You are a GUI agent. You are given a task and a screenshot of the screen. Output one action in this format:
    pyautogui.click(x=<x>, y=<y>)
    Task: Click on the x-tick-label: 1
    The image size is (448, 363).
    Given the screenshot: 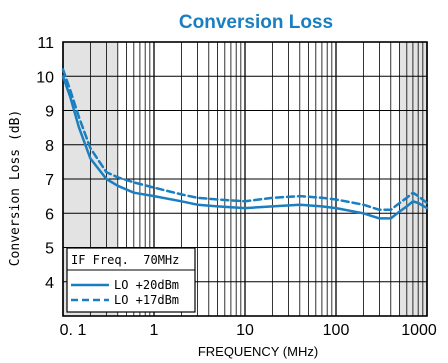 What is the action you would take?
    pyautogui.click(x=154, y=330)
    